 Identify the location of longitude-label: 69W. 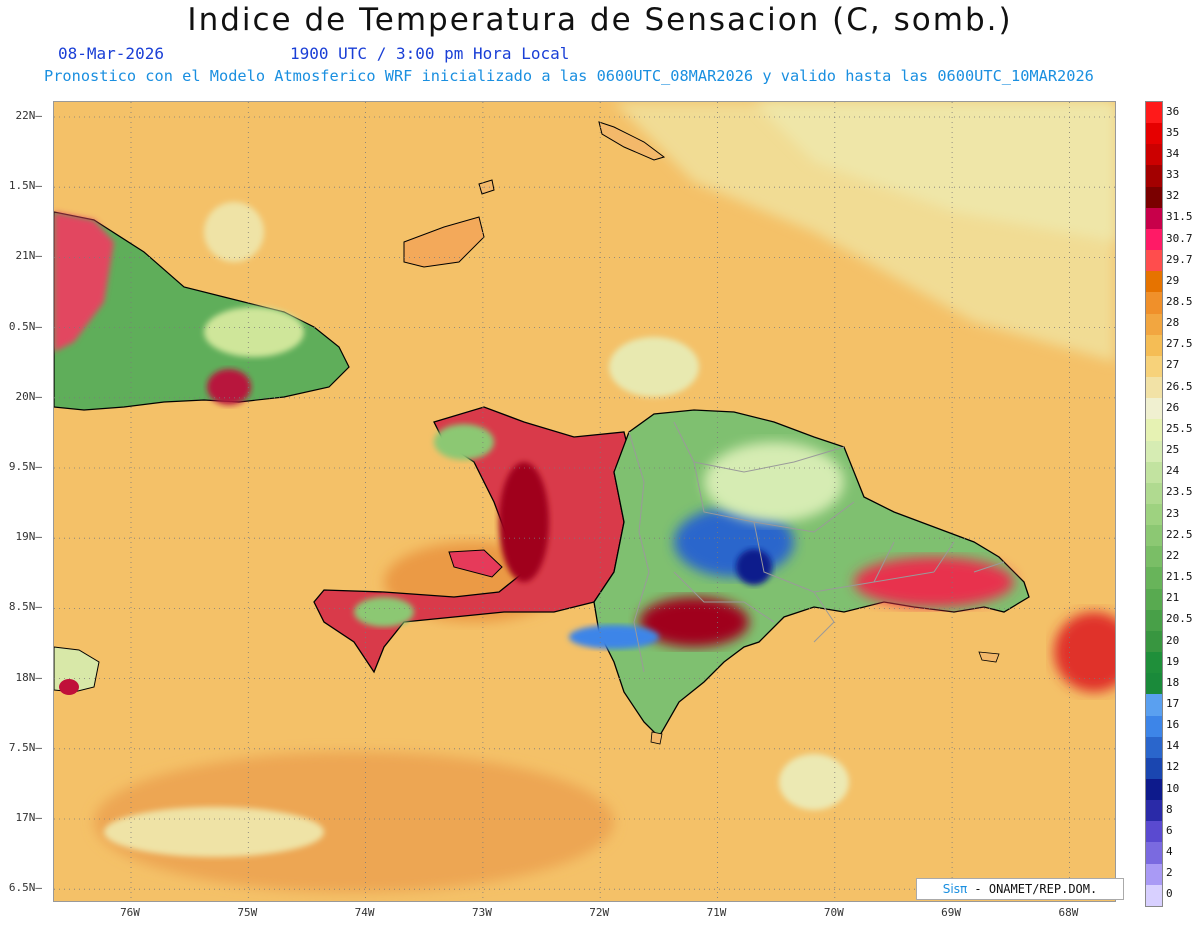
(951, 912).